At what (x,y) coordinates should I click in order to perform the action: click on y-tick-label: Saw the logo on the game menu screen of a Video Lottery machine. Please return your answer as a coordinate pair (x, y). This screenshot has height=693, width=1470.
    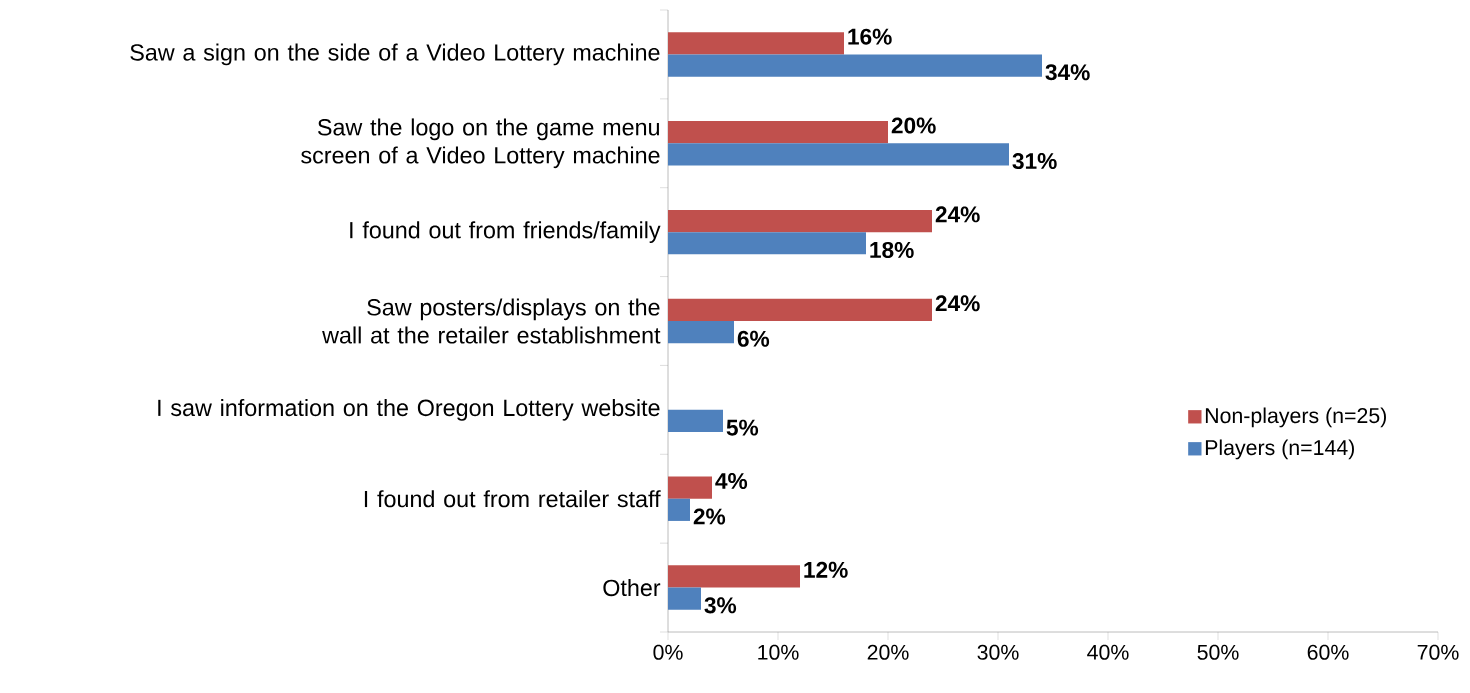
    Looking at the image, I should click on (480, 143).